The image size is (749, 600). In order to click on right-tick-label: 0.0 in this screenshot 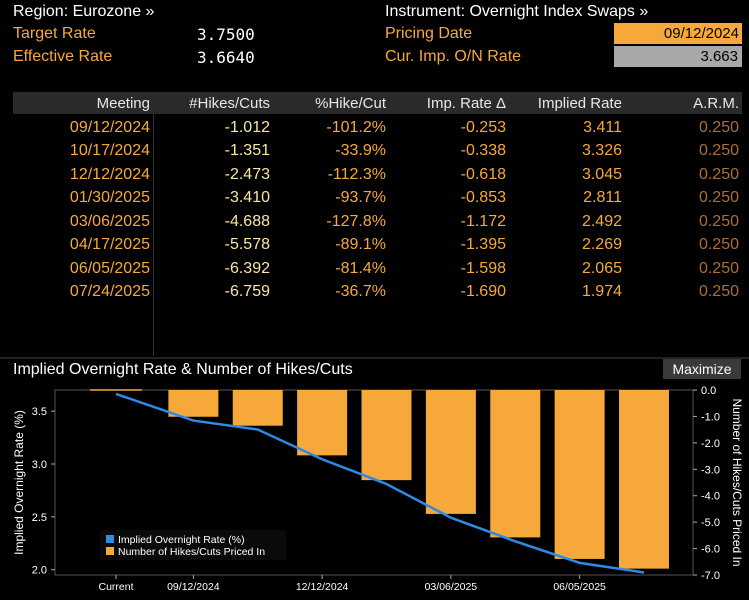, I will do `click(708, 391)`.